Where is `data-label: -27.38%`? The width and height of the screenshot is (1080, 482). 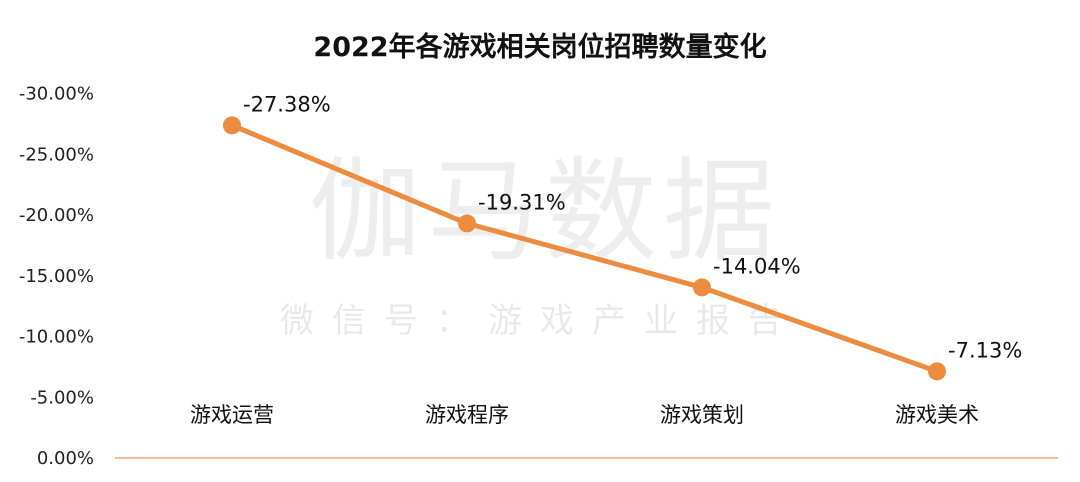
data-label: -27.38% is located at coordinates (287, 104).